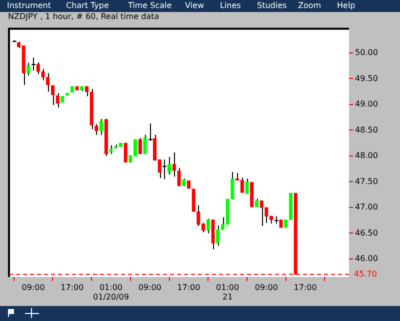 This screenshot has width=400, height=321. What do you see at coordinates (194, 6) in the screenshot?
I see `text: View` at bounding box center [194, 6].